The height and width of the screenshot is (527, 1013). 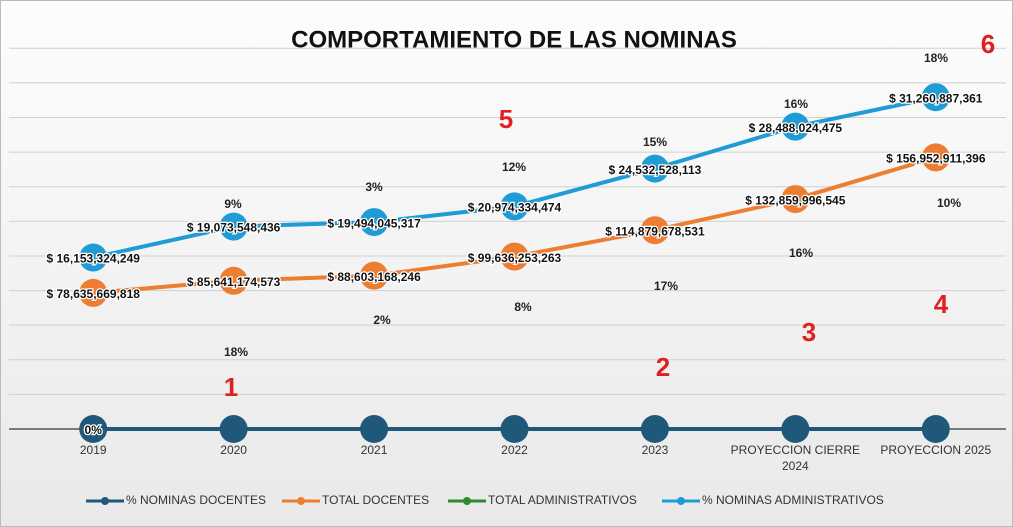 I want to click on data-label: $ 24,532,528,113, so click(x=655, y=170).